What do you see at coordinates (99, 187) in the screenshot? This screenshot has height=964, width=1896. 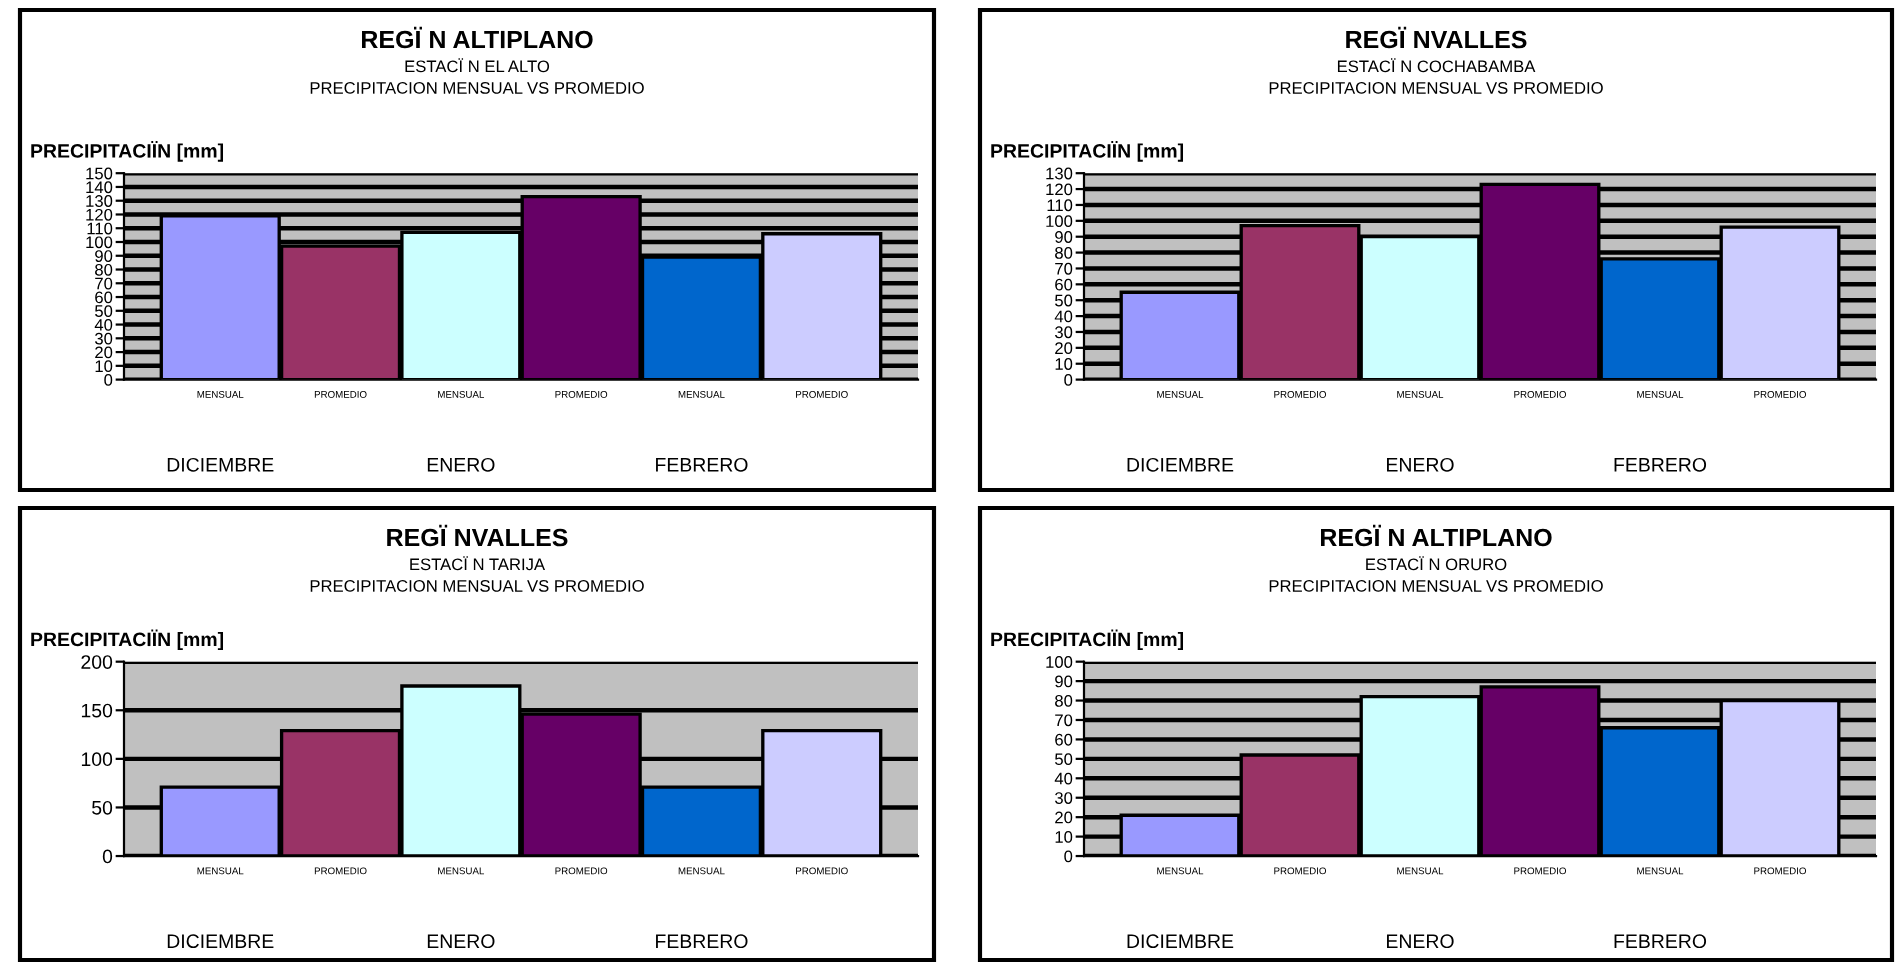 I see `y-tick-label: 140` at bounding box center [99, 187].